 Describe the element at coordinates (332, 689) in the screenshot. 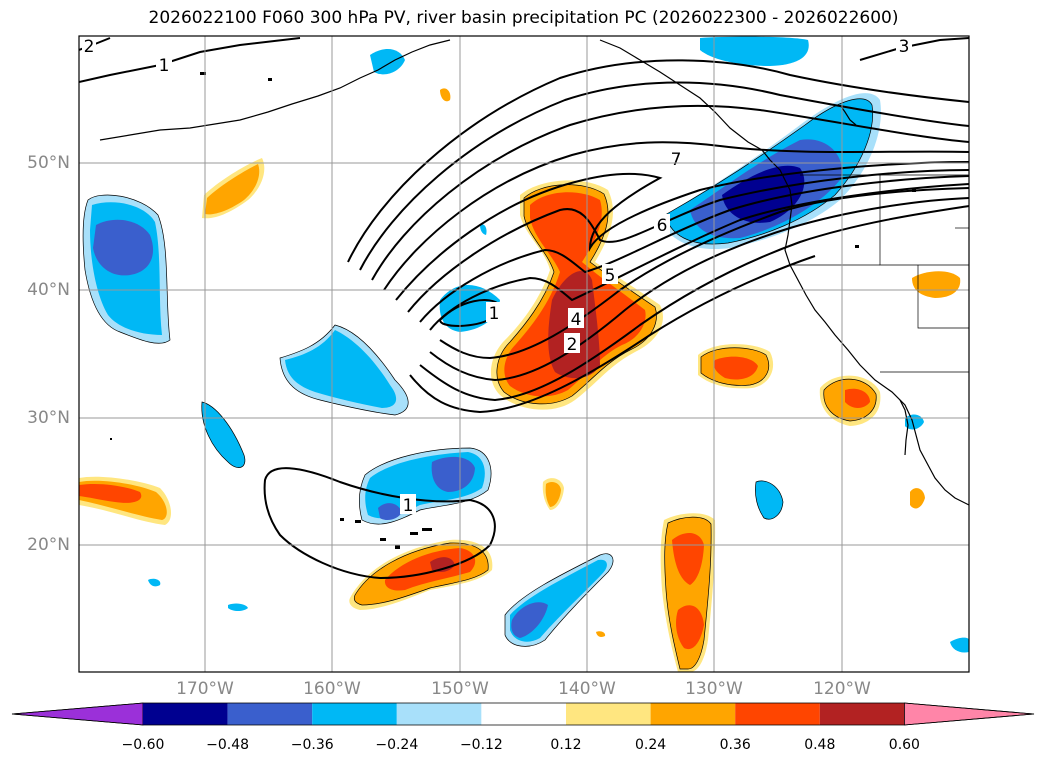

I see `lon-label-160w: 160°W` at that location.